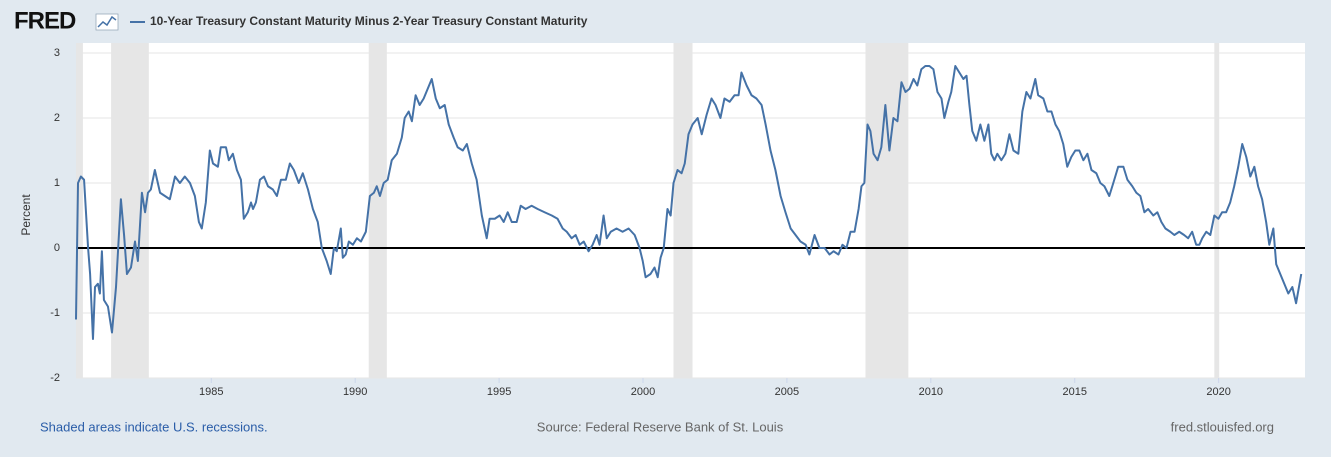 This screenshot has height=457, width=1331. Describe the element at coordinates (57, 183) in the screenshot. I see `y-tick-label: 1` at that location.